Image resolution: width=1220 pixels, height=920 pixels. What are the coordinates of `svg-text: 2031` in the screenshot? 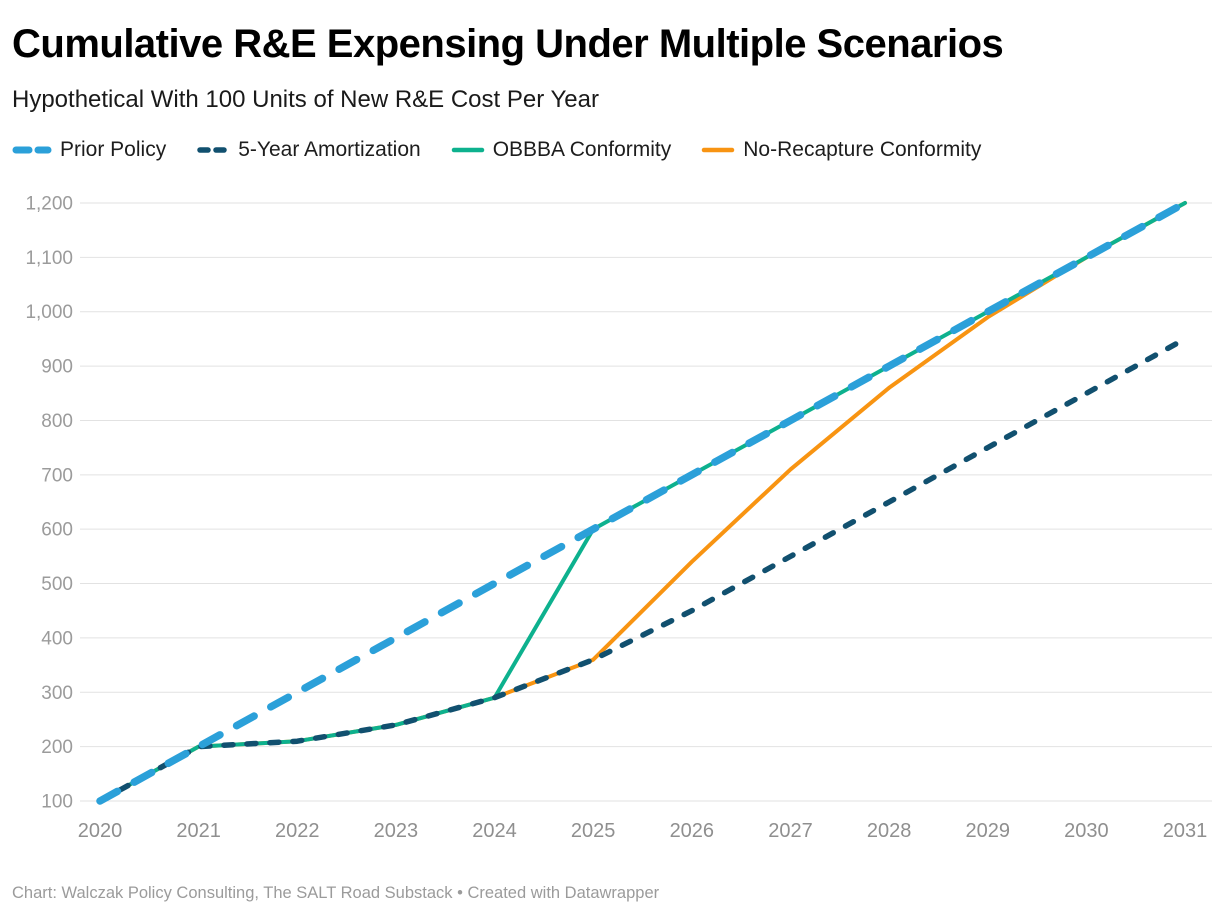 It's located at (1185, 831).